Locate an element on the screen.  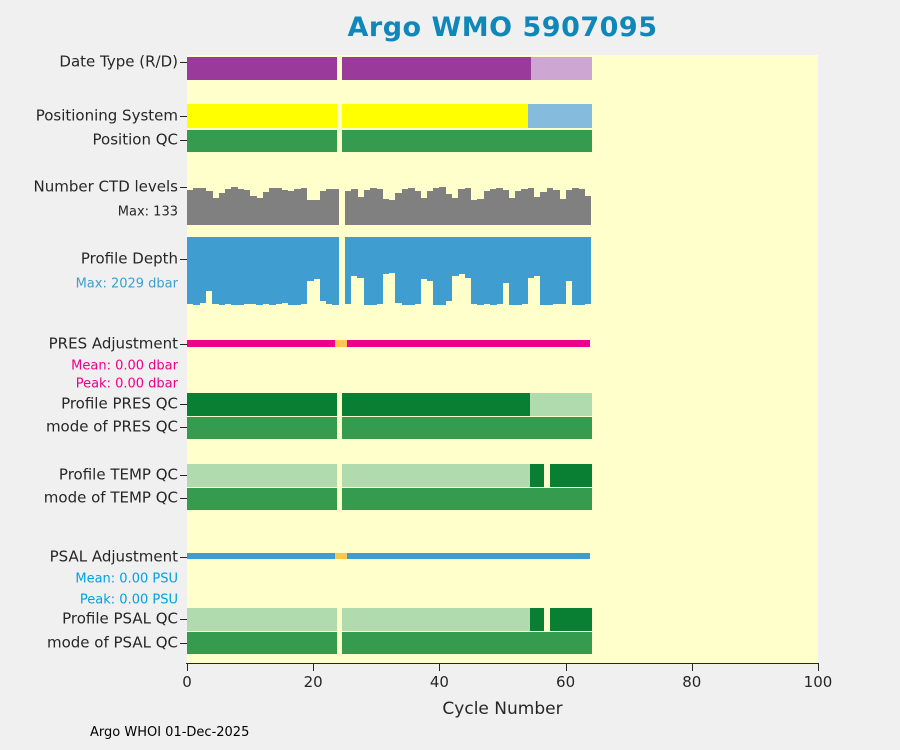
row-label: Peak: 0.00 dbar is located at coordinates (126, 384).